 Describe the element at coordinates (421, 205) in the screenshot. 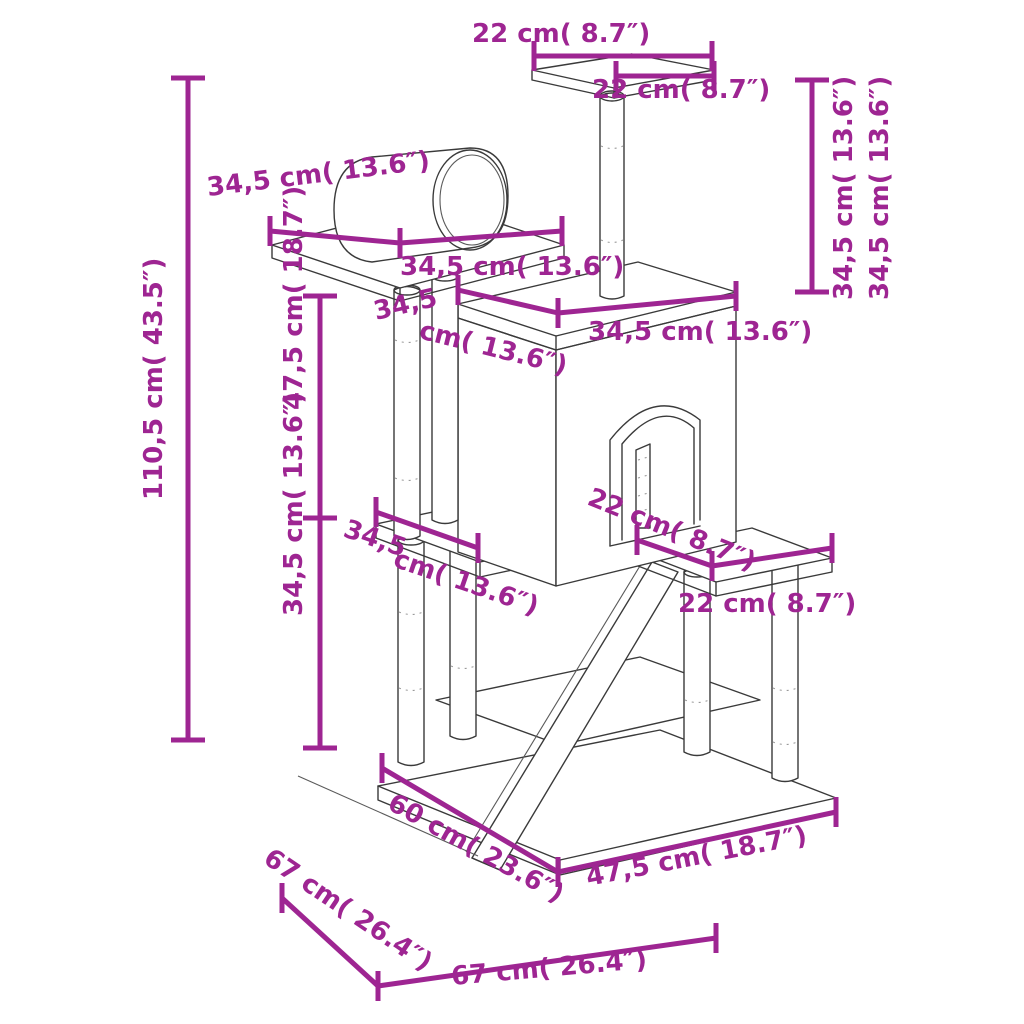

I see `tunnel` at that location.